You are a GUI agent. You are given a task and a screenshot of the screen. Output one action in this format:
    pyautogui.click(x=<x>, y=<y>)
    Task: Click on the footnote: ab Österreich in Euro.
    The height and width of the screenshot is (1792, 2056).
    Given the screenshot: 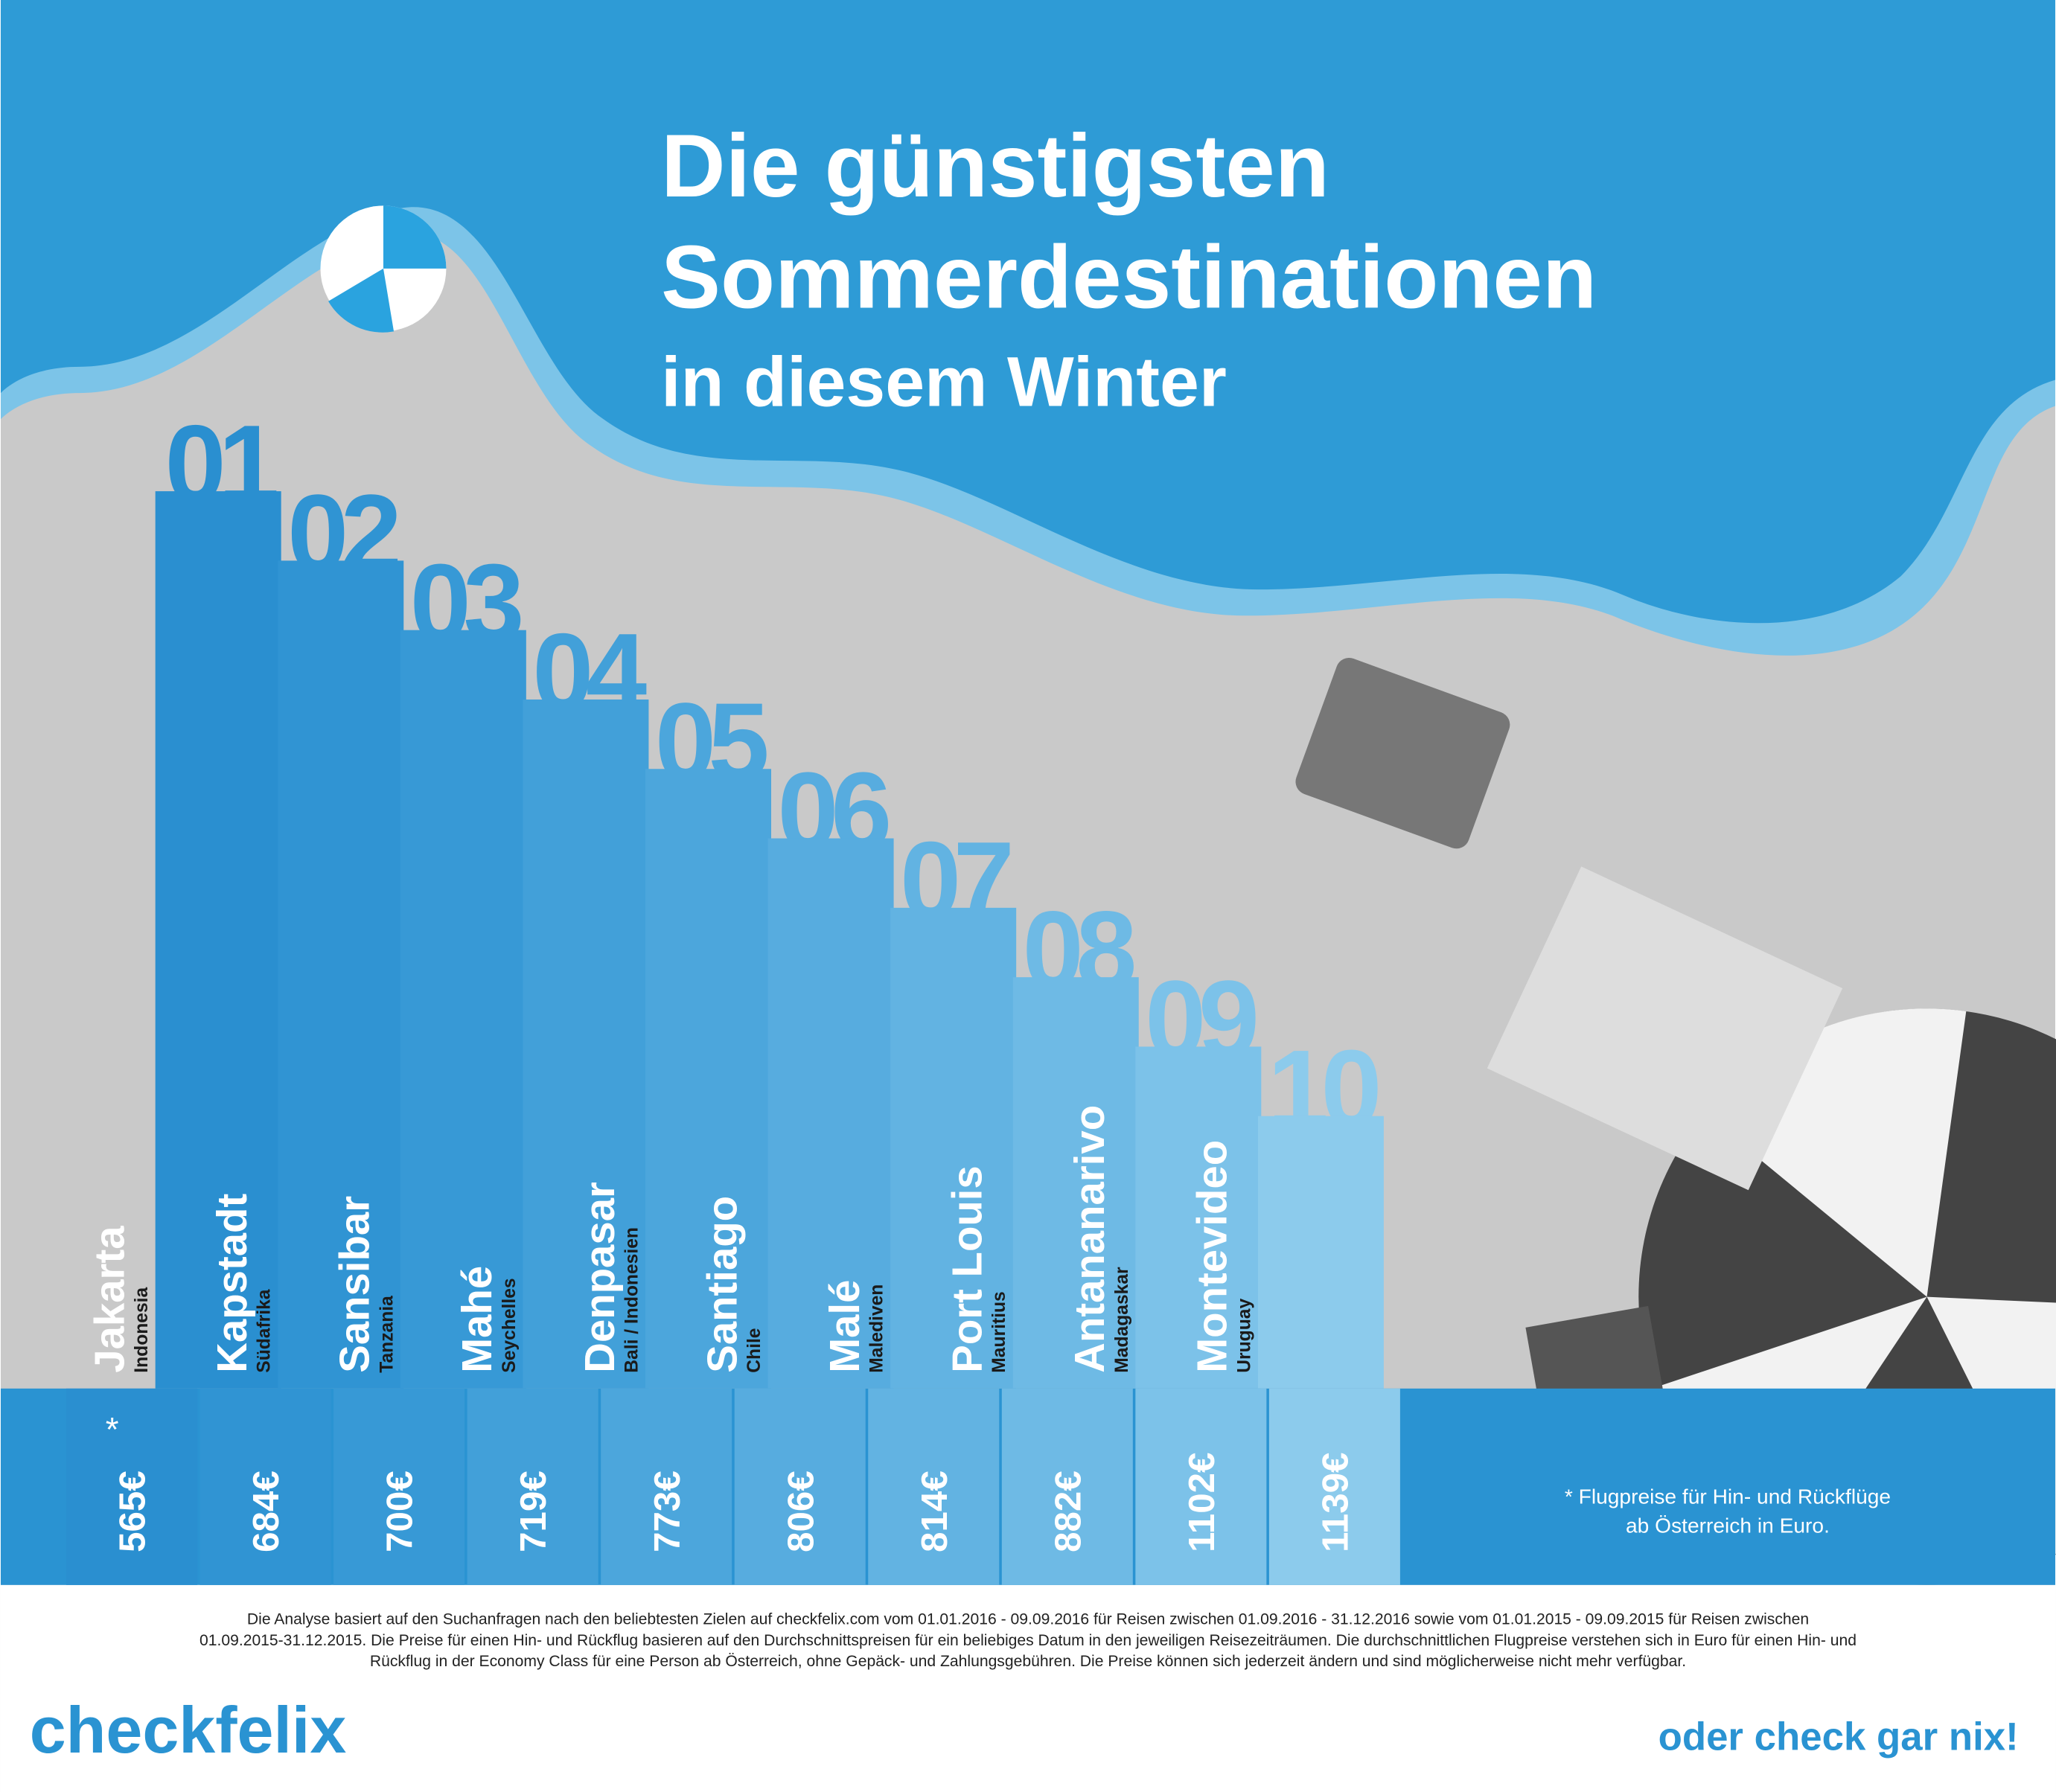 What is the action you would take?
    pyautogui.click(x=1728, y=1525)
    